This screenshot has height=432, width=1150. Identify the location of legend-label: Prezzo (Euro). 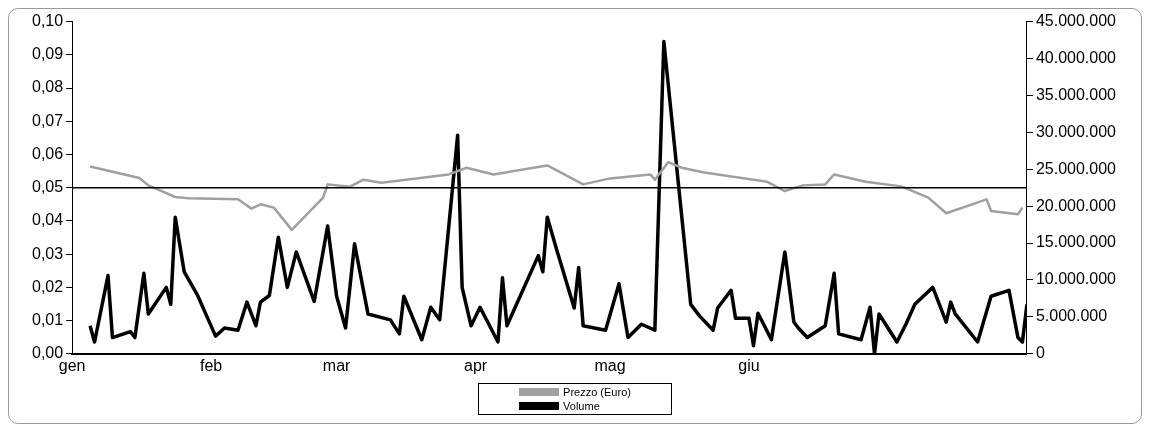
(597, 392).